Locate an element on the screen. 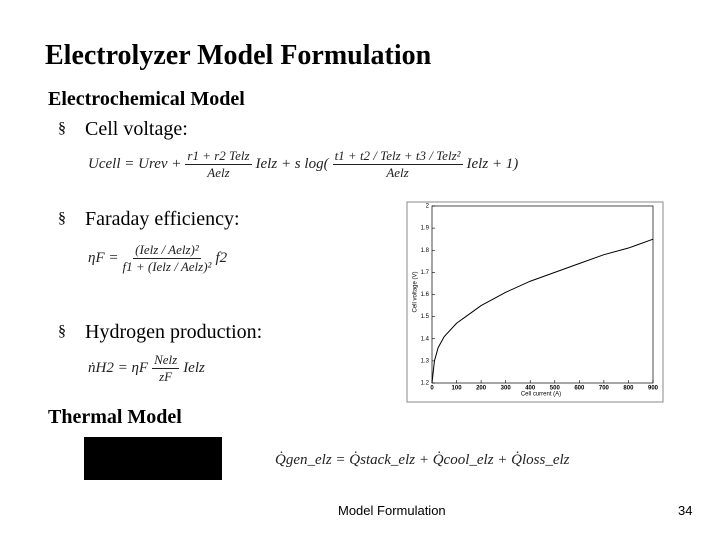  fraction: Nelz zF is located at coordinates (166, 368).